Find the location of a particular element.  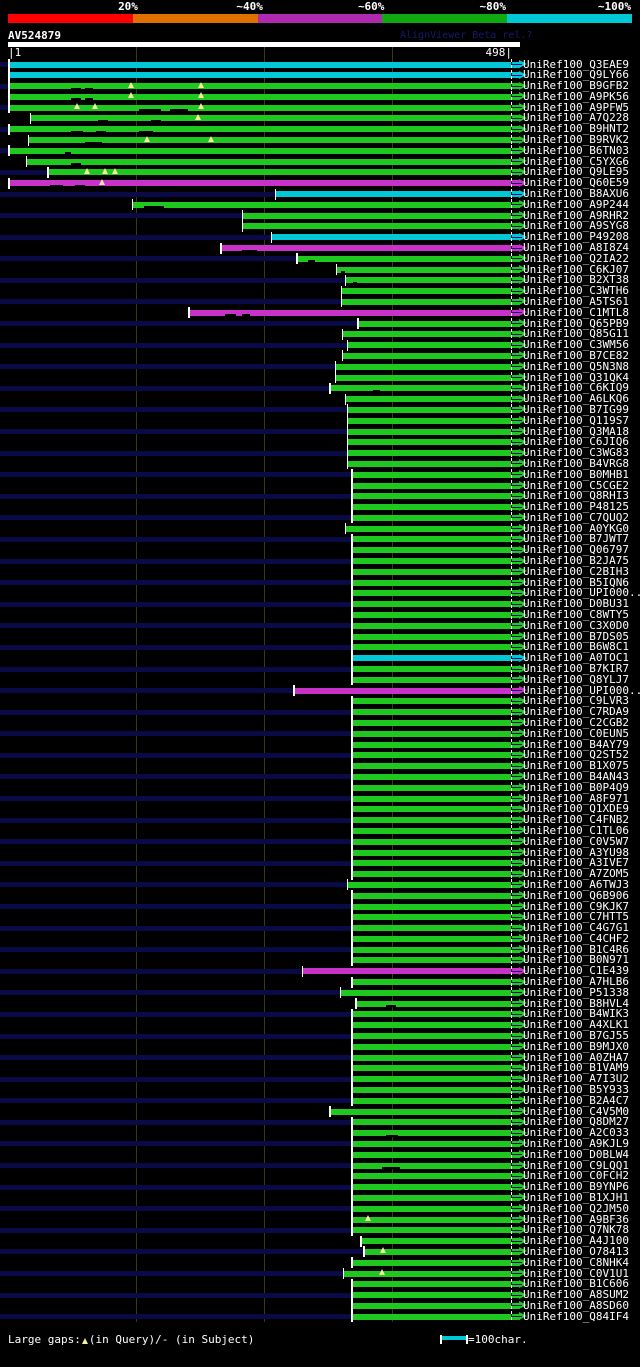

hit-label: UniRef100_A9PFW5 is located at coordinates (576, 107).